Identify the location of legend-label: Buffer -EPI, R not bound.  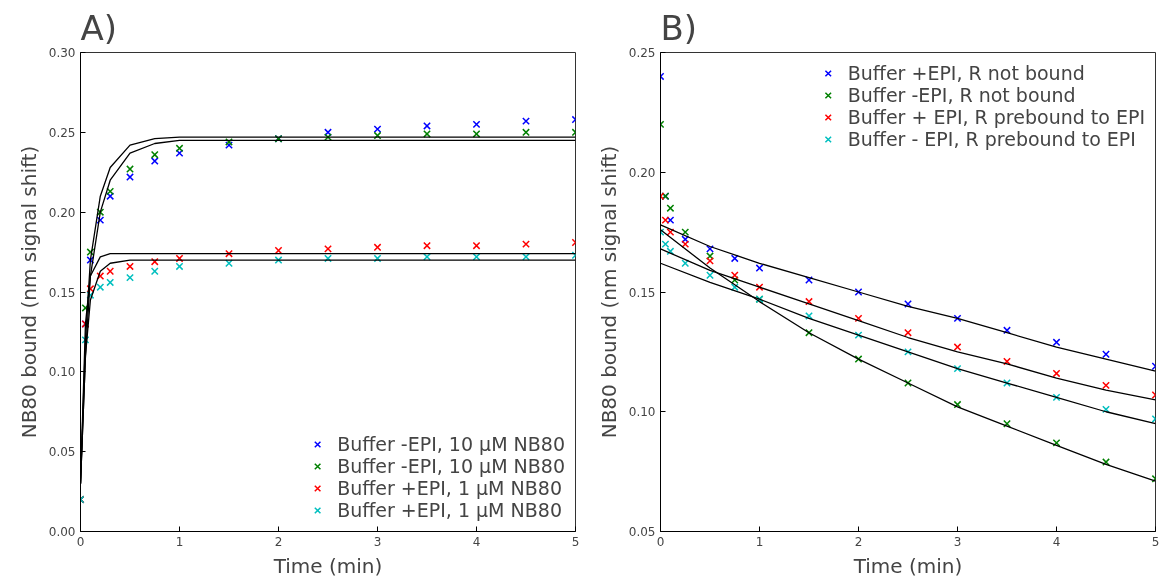
(961, 95).